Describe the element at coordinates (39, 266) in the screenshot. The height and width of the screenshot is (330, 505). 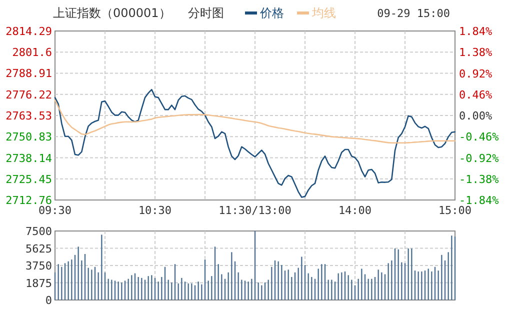
I see `y-tick-label: 3750` at that location.